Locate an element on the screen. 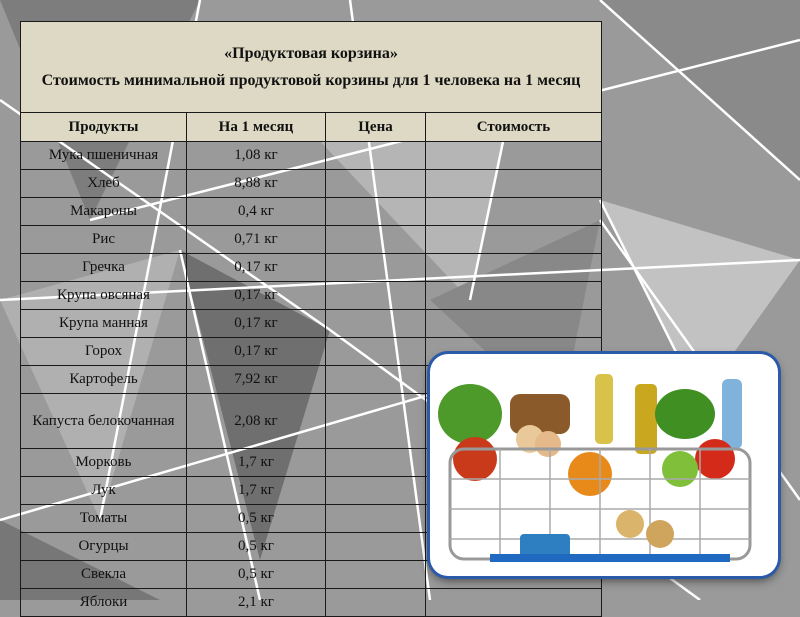 This screenshot has height=617, width=800. amount-per-month: 2,1 кг is located at coordinates (256, 602).